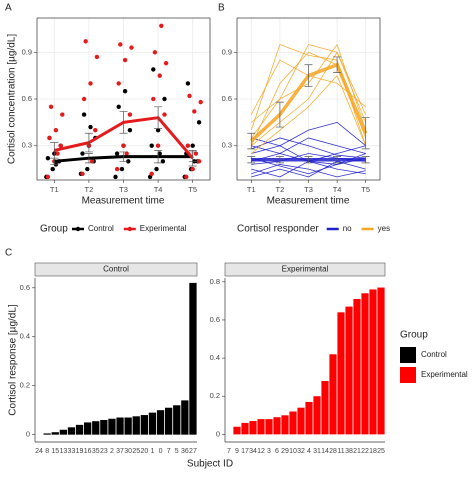 This screenshot has height=487, width=474. What do you see at coordinates (317, 451) in the screenshot?
I see `x-tick-label: 31` at bounding box center [317, 451].